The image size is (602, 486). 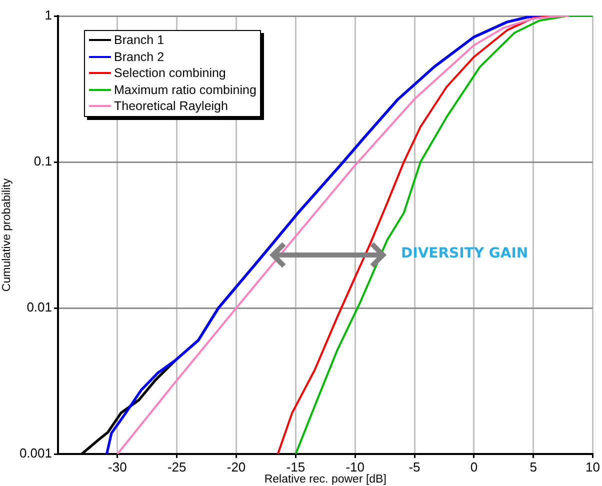 What do you see at coordinates (325, 479) in the screenshot?
I see `x-axis-title: Relative rec. power [dB]` at bounding box center [325, 479].